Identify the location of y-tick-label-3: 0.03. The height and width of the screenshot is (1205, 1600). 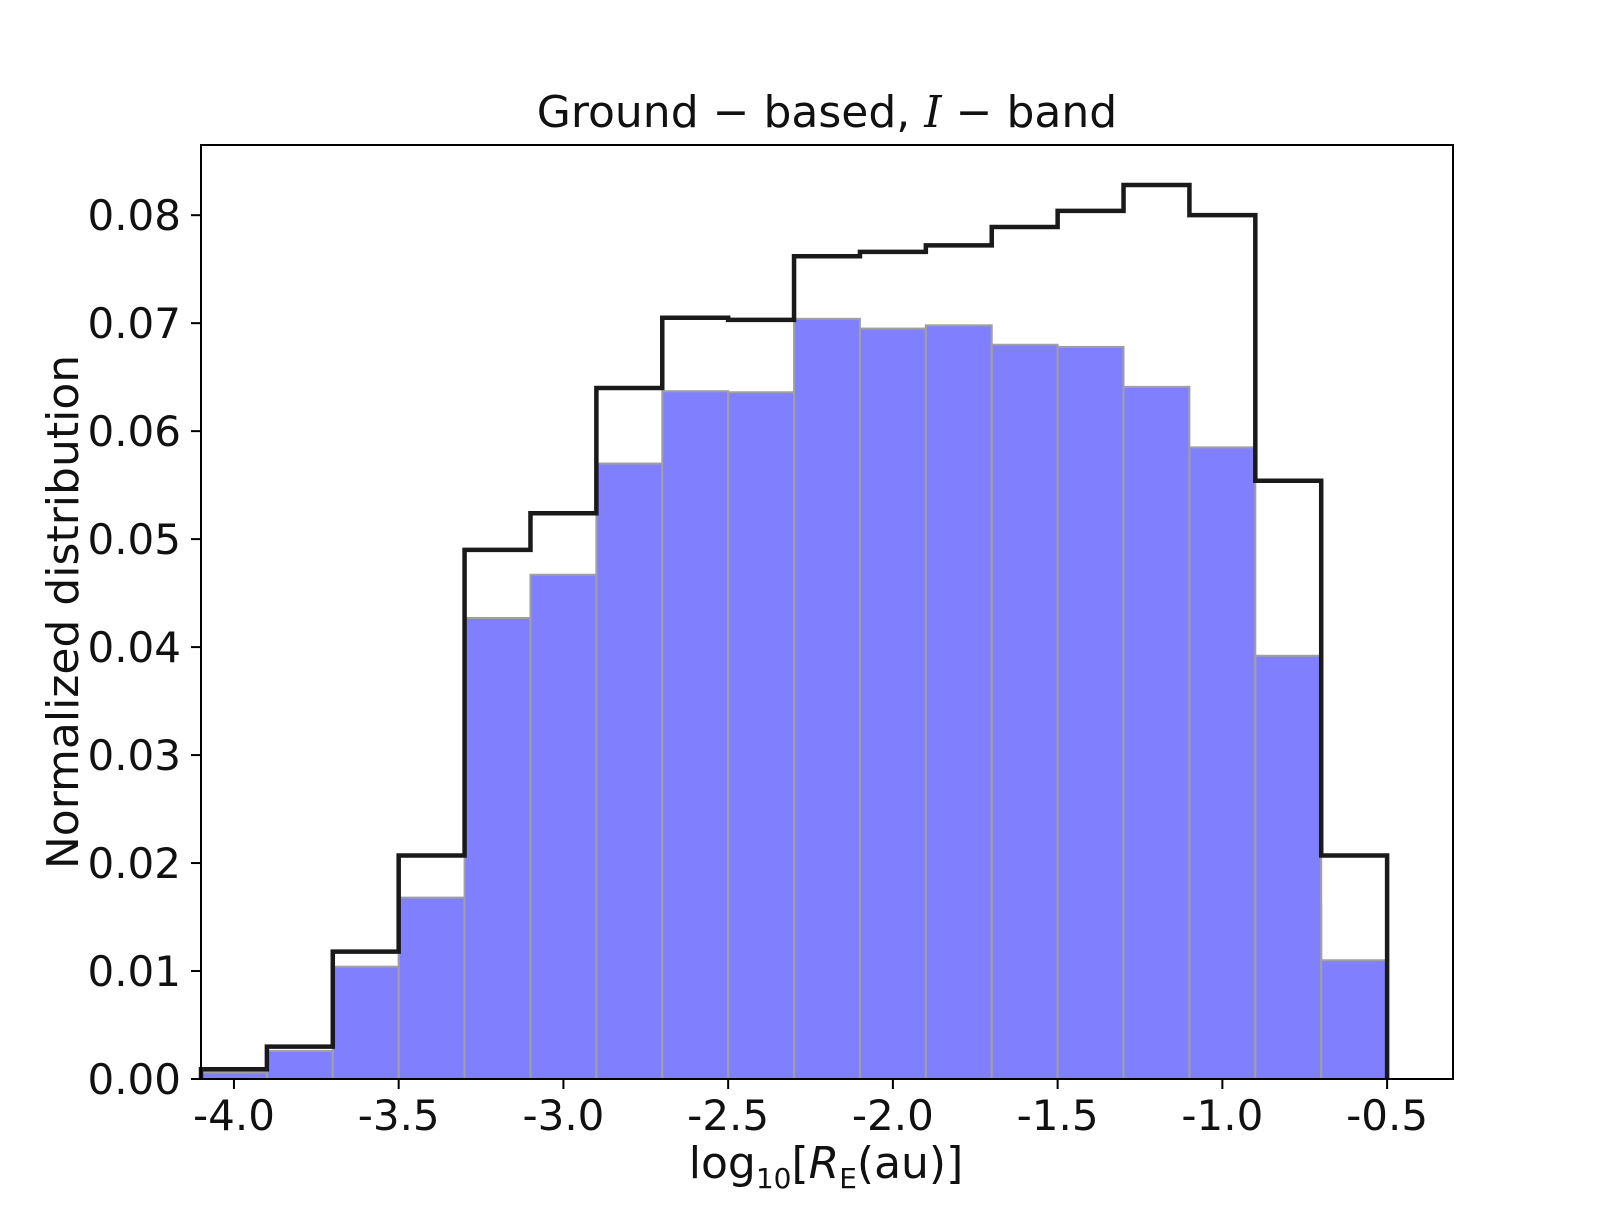
(134, 755).